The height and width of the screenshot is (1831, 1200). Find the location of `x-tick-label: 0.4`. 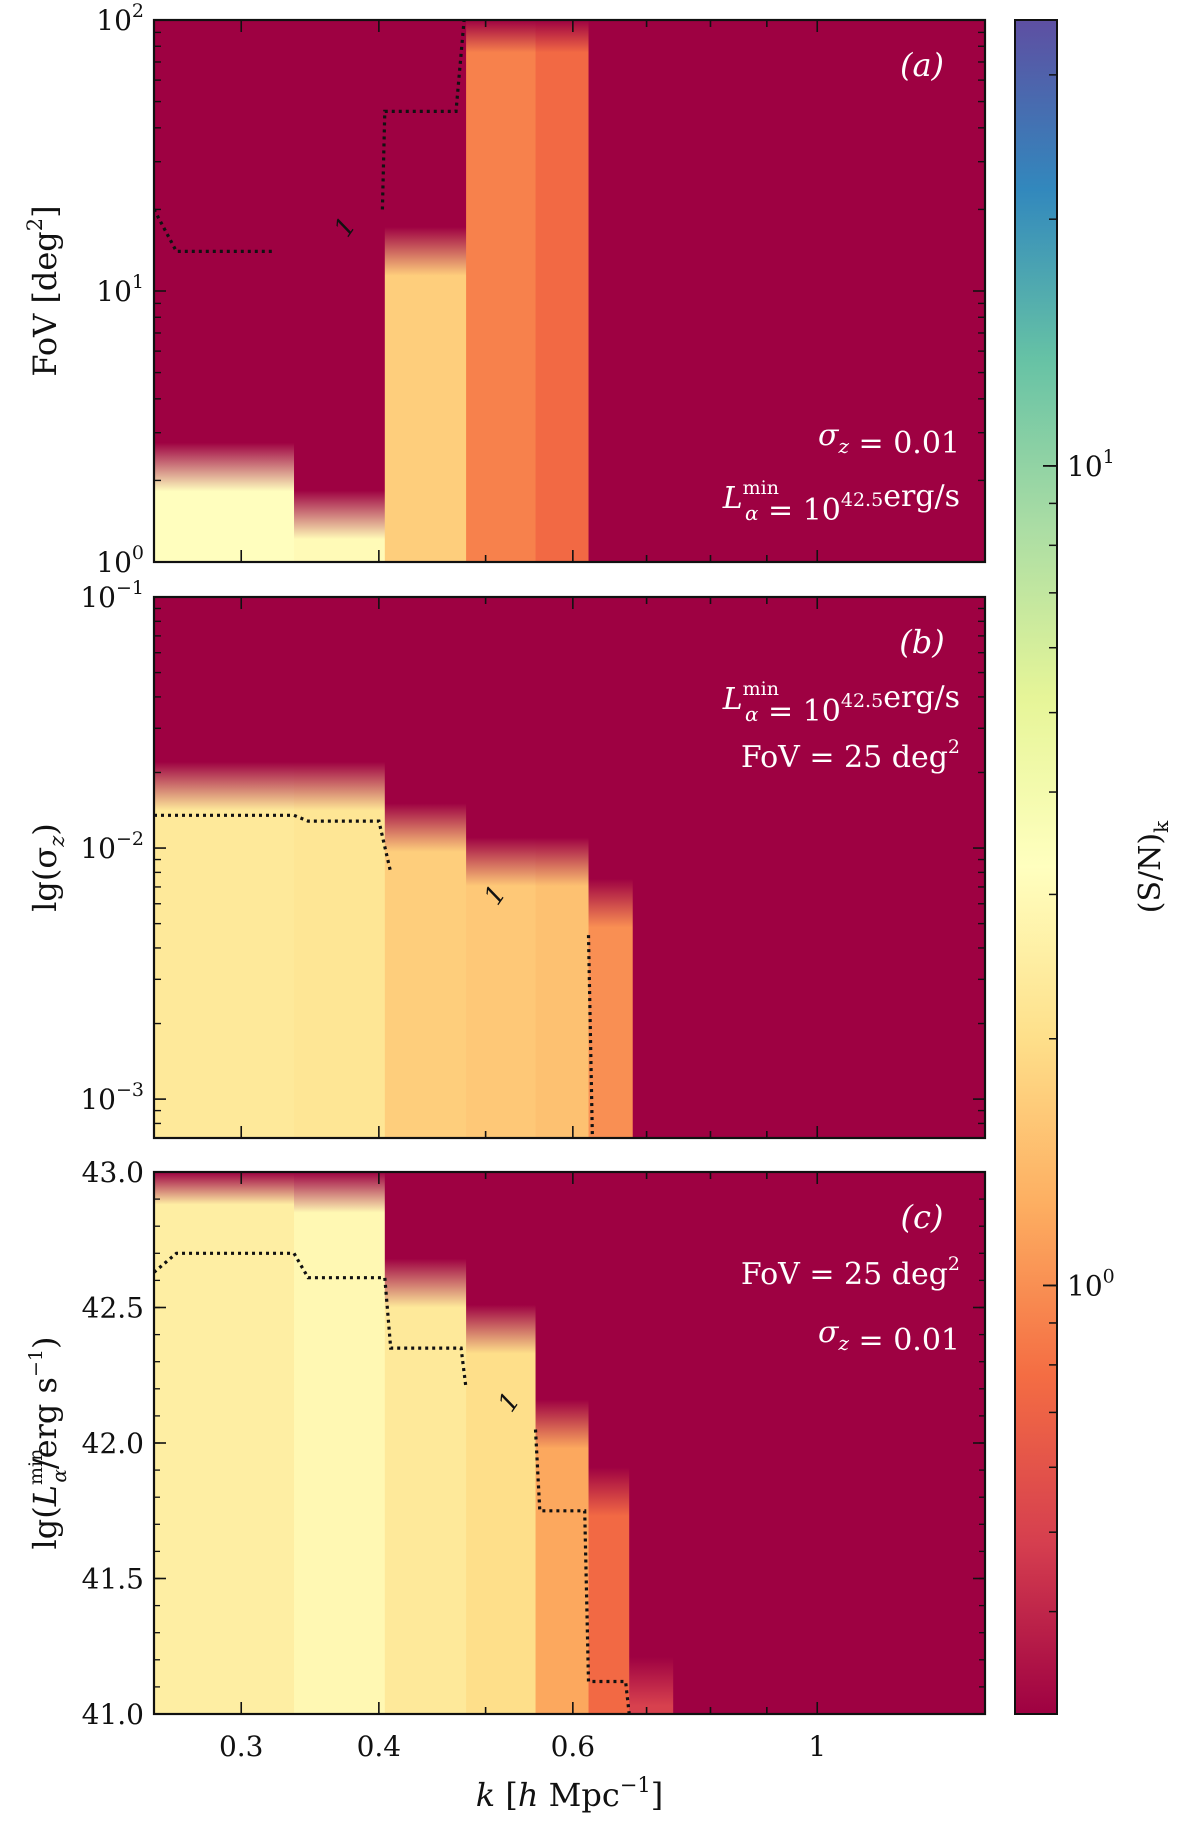

x-tick-label: 0.4 is located at coordinates (379, 1746).